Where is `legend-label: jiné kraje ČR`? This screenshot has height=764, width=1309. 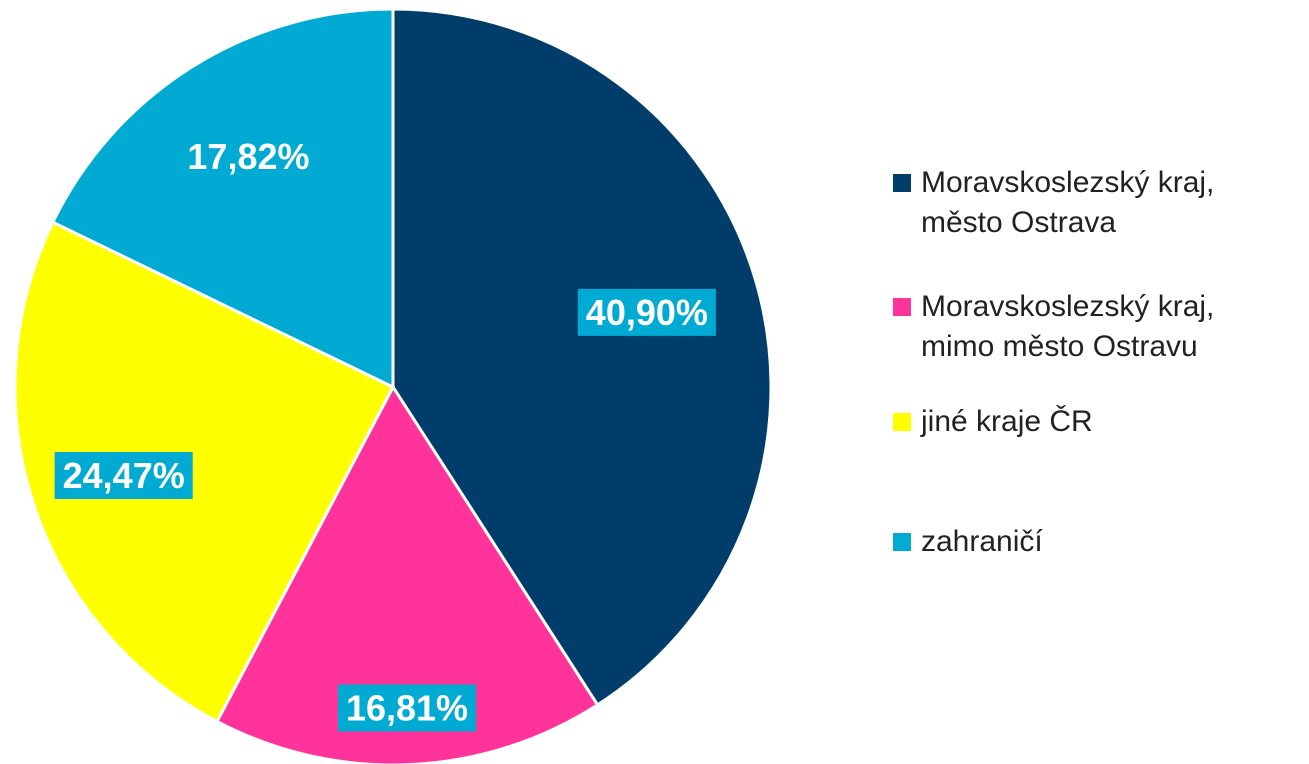
legend-label: jiné kraje ČR is located at coordinates (1007, 421).